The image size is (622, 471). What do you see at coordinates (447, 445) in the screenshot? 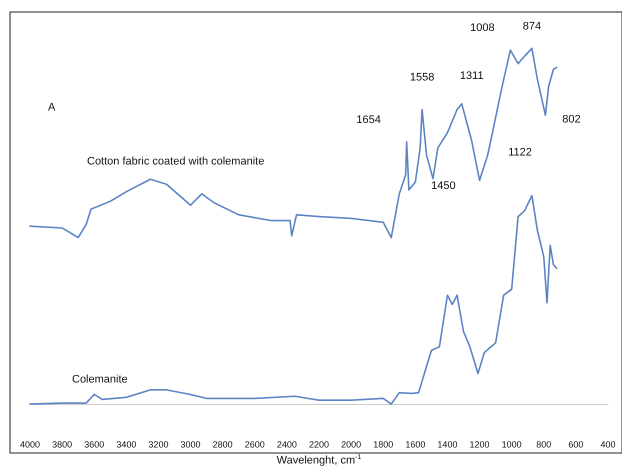
I see `x-tick-label: 1400` at bounding box center [447, 445].